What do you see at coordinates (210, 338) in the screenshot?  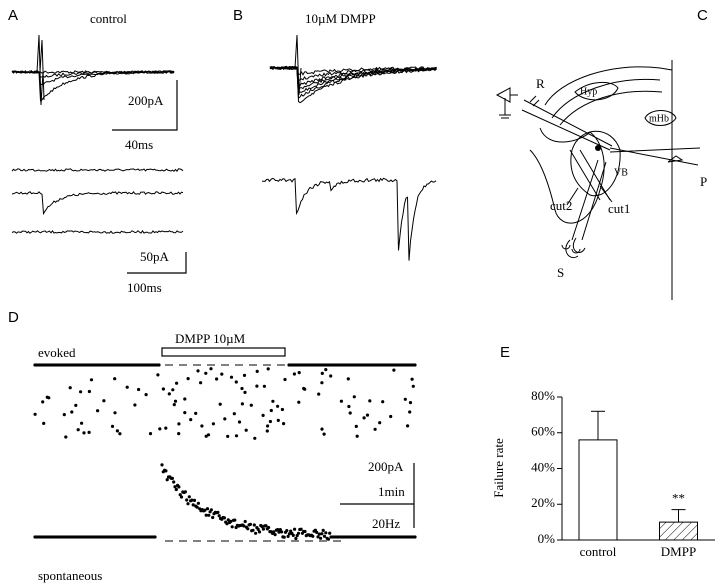 I see `drug-label: DMPP 10µM` at bounding box center [210, 338].